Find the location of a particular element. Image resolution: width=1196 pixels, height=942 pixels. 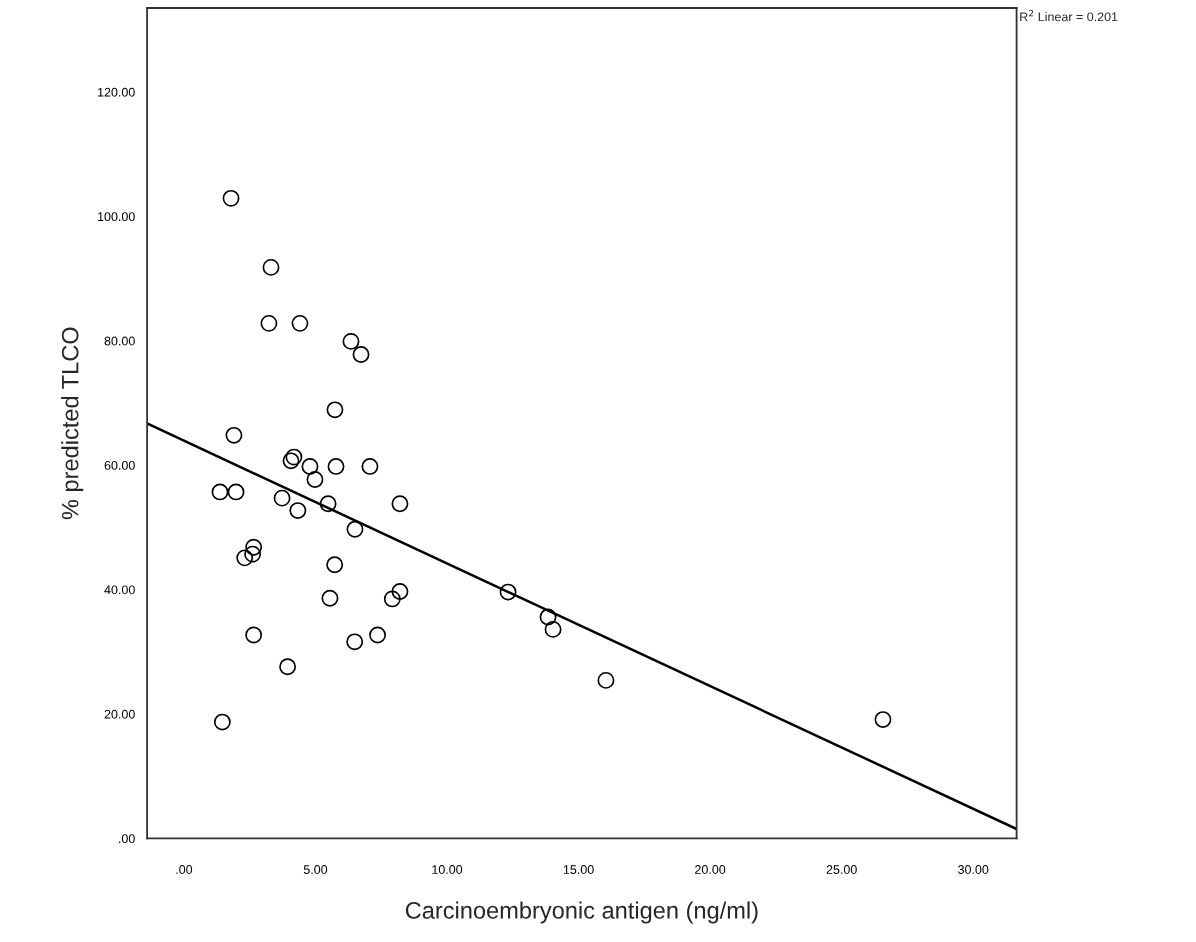

y-tick-label: 40.00 is located at coordinates (119, 590).